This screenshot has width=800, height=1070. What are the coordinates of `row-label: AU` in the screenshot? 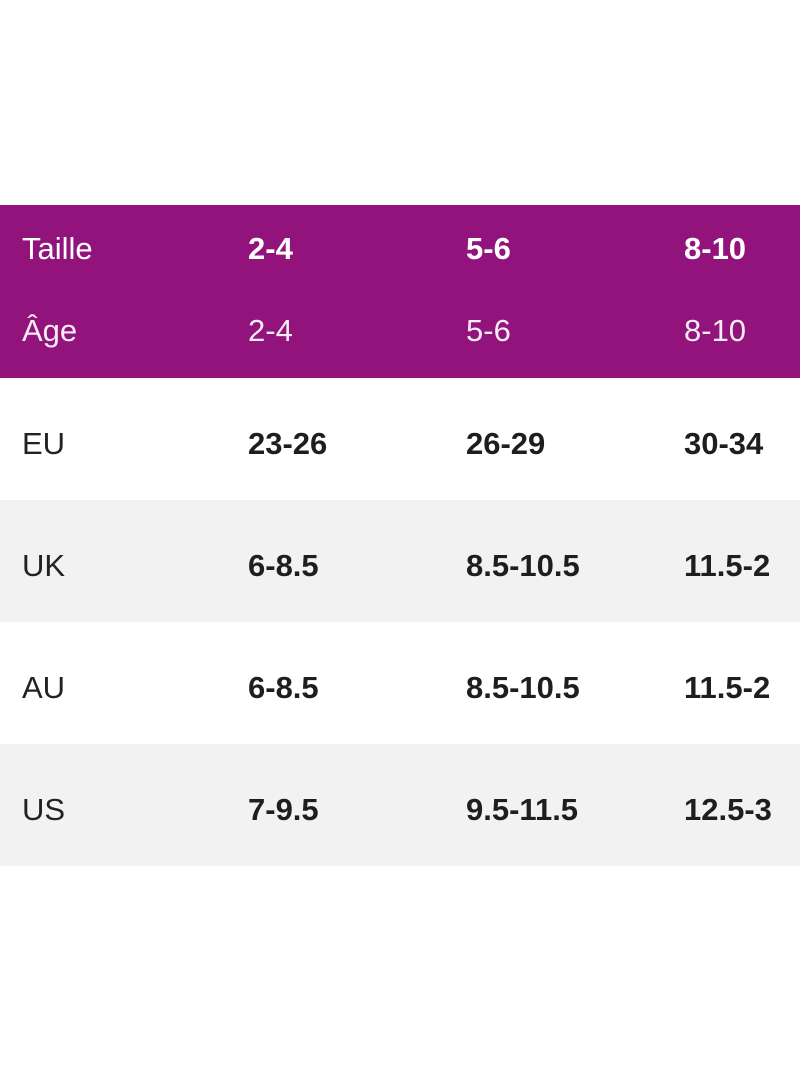 It's located at (44, 687).